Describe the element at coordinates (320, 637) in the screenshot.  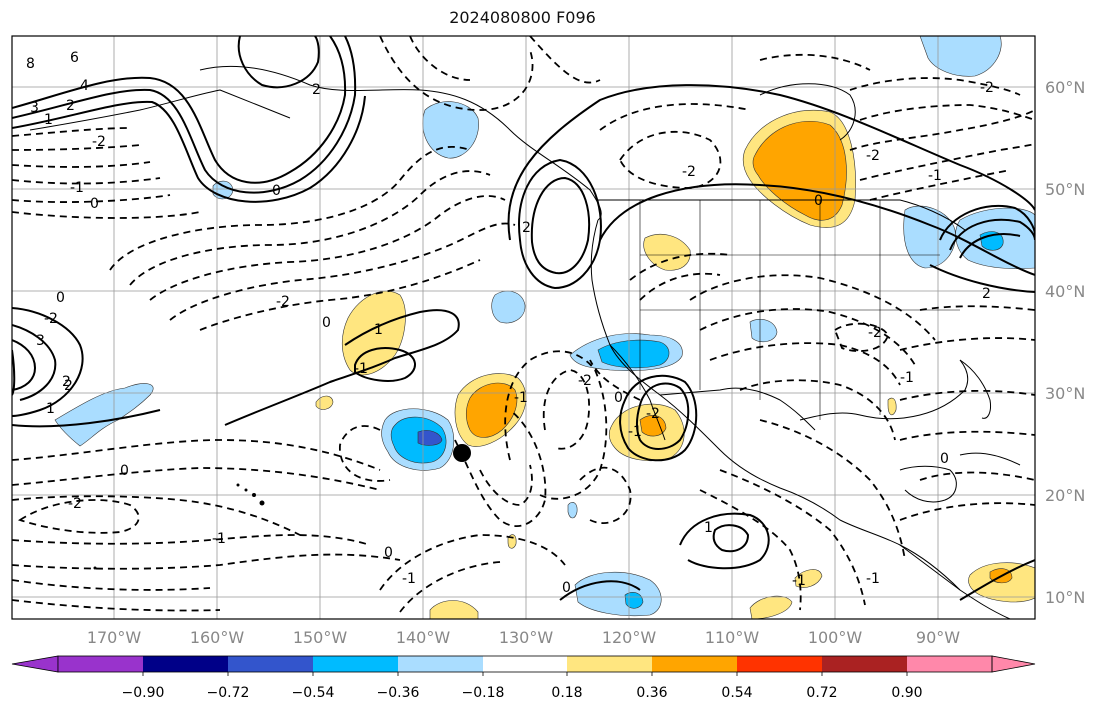
I see `lon-label: 150°W` at that location.